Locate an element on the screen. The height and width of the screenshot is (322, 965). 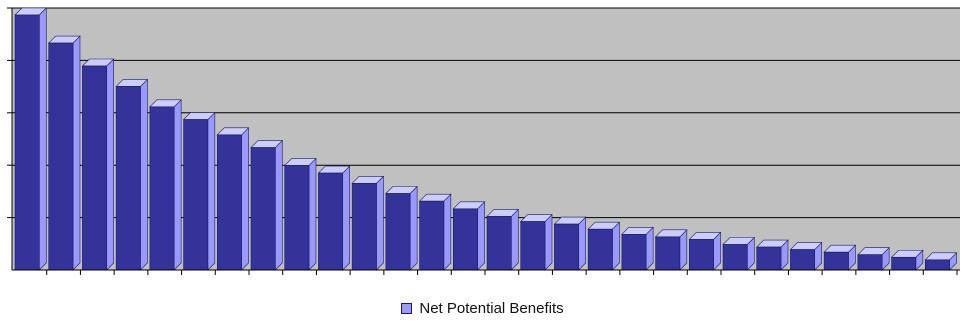
legend-swatch is located at coordinates (407, 308).